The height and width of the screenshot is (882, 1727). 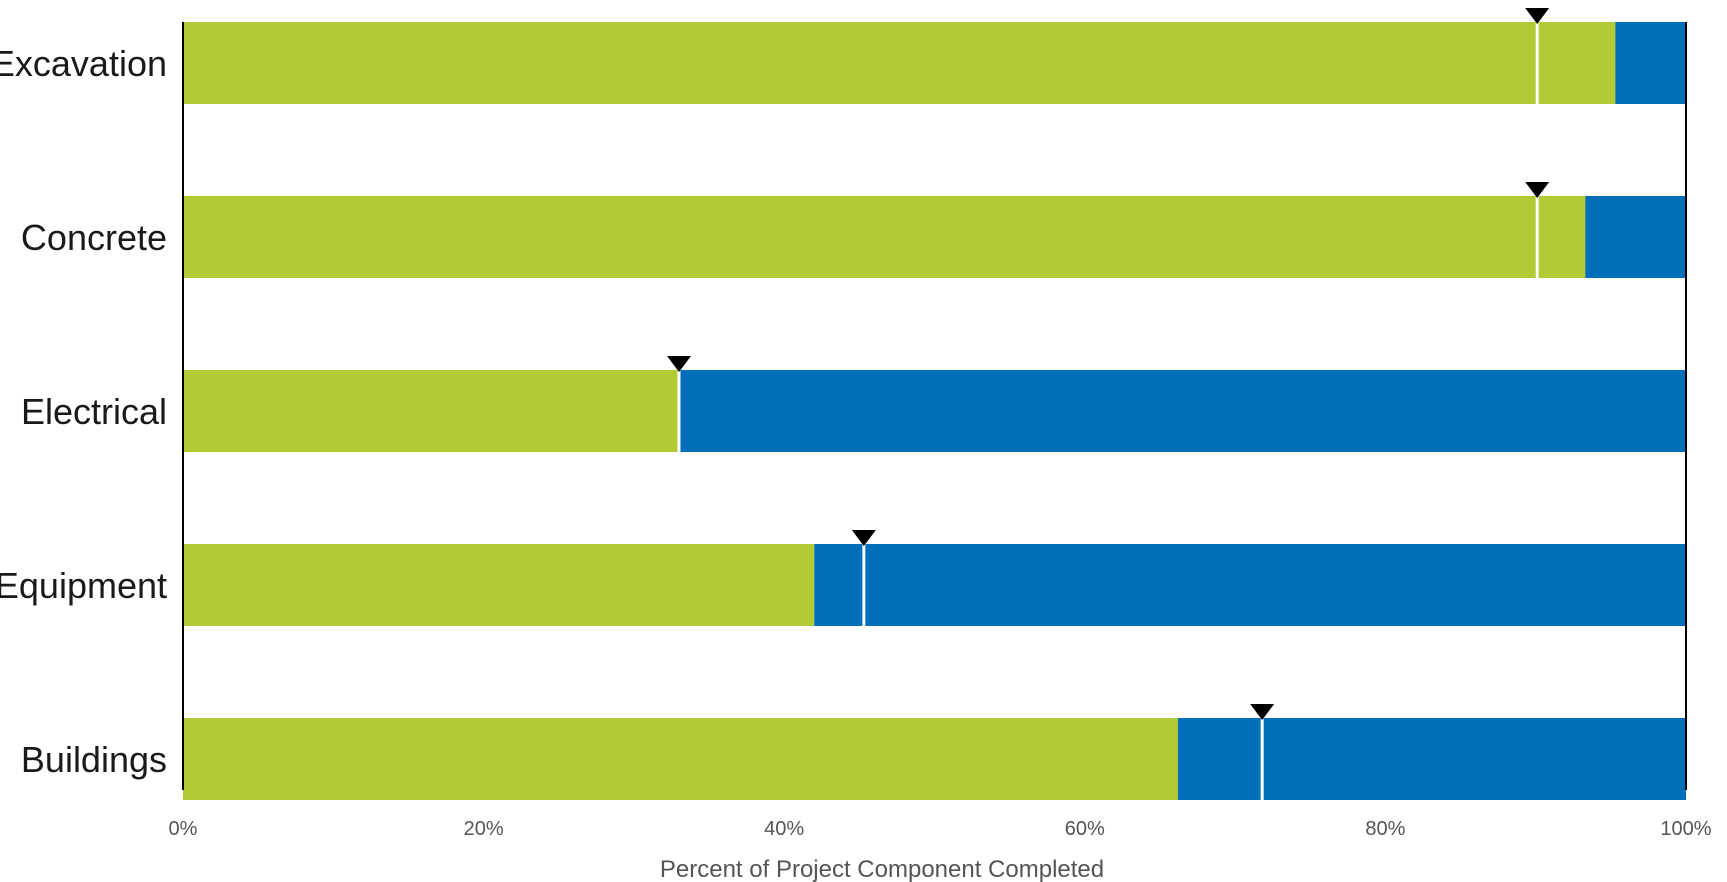 What do you see at coordinates (784, 829) in the screenshot?
I see `x-tick-label: 40%` at bounding box center [784, 829].